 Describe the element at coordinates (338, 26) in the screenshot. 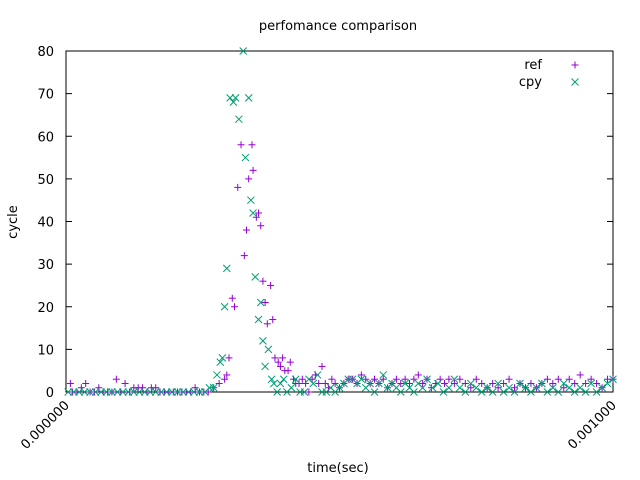

I see `chart-title: perfomance comparison` at that location.